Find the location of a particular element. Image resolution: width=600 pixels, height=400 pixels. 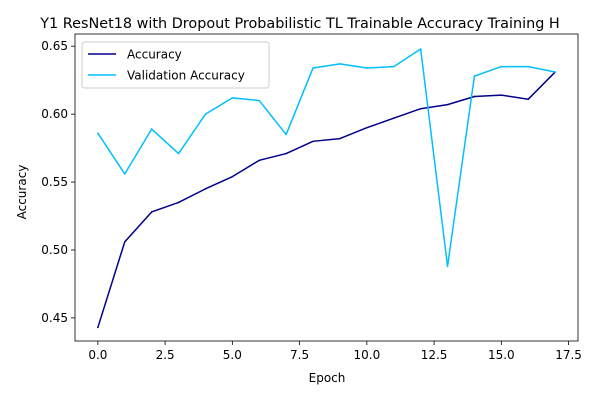

y-tick-label: 0.65 is located at coordinates (54, 46).